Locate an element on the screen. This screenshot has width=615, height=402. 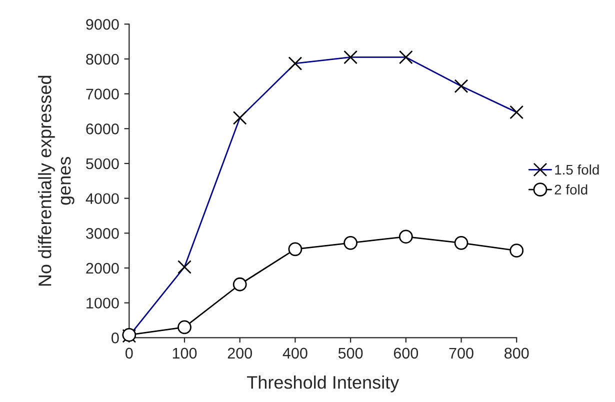
y-tick-label: 8000 is located at coordinates (102, 59).